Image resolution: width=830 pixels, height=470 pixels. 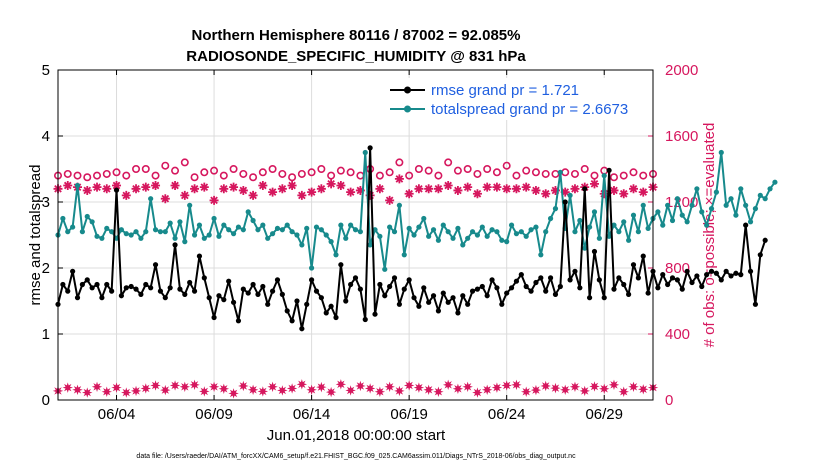 I want to click on y2-axis-label: # of obs: o=possible; ×=evaluated, so click(x=709, y=235).